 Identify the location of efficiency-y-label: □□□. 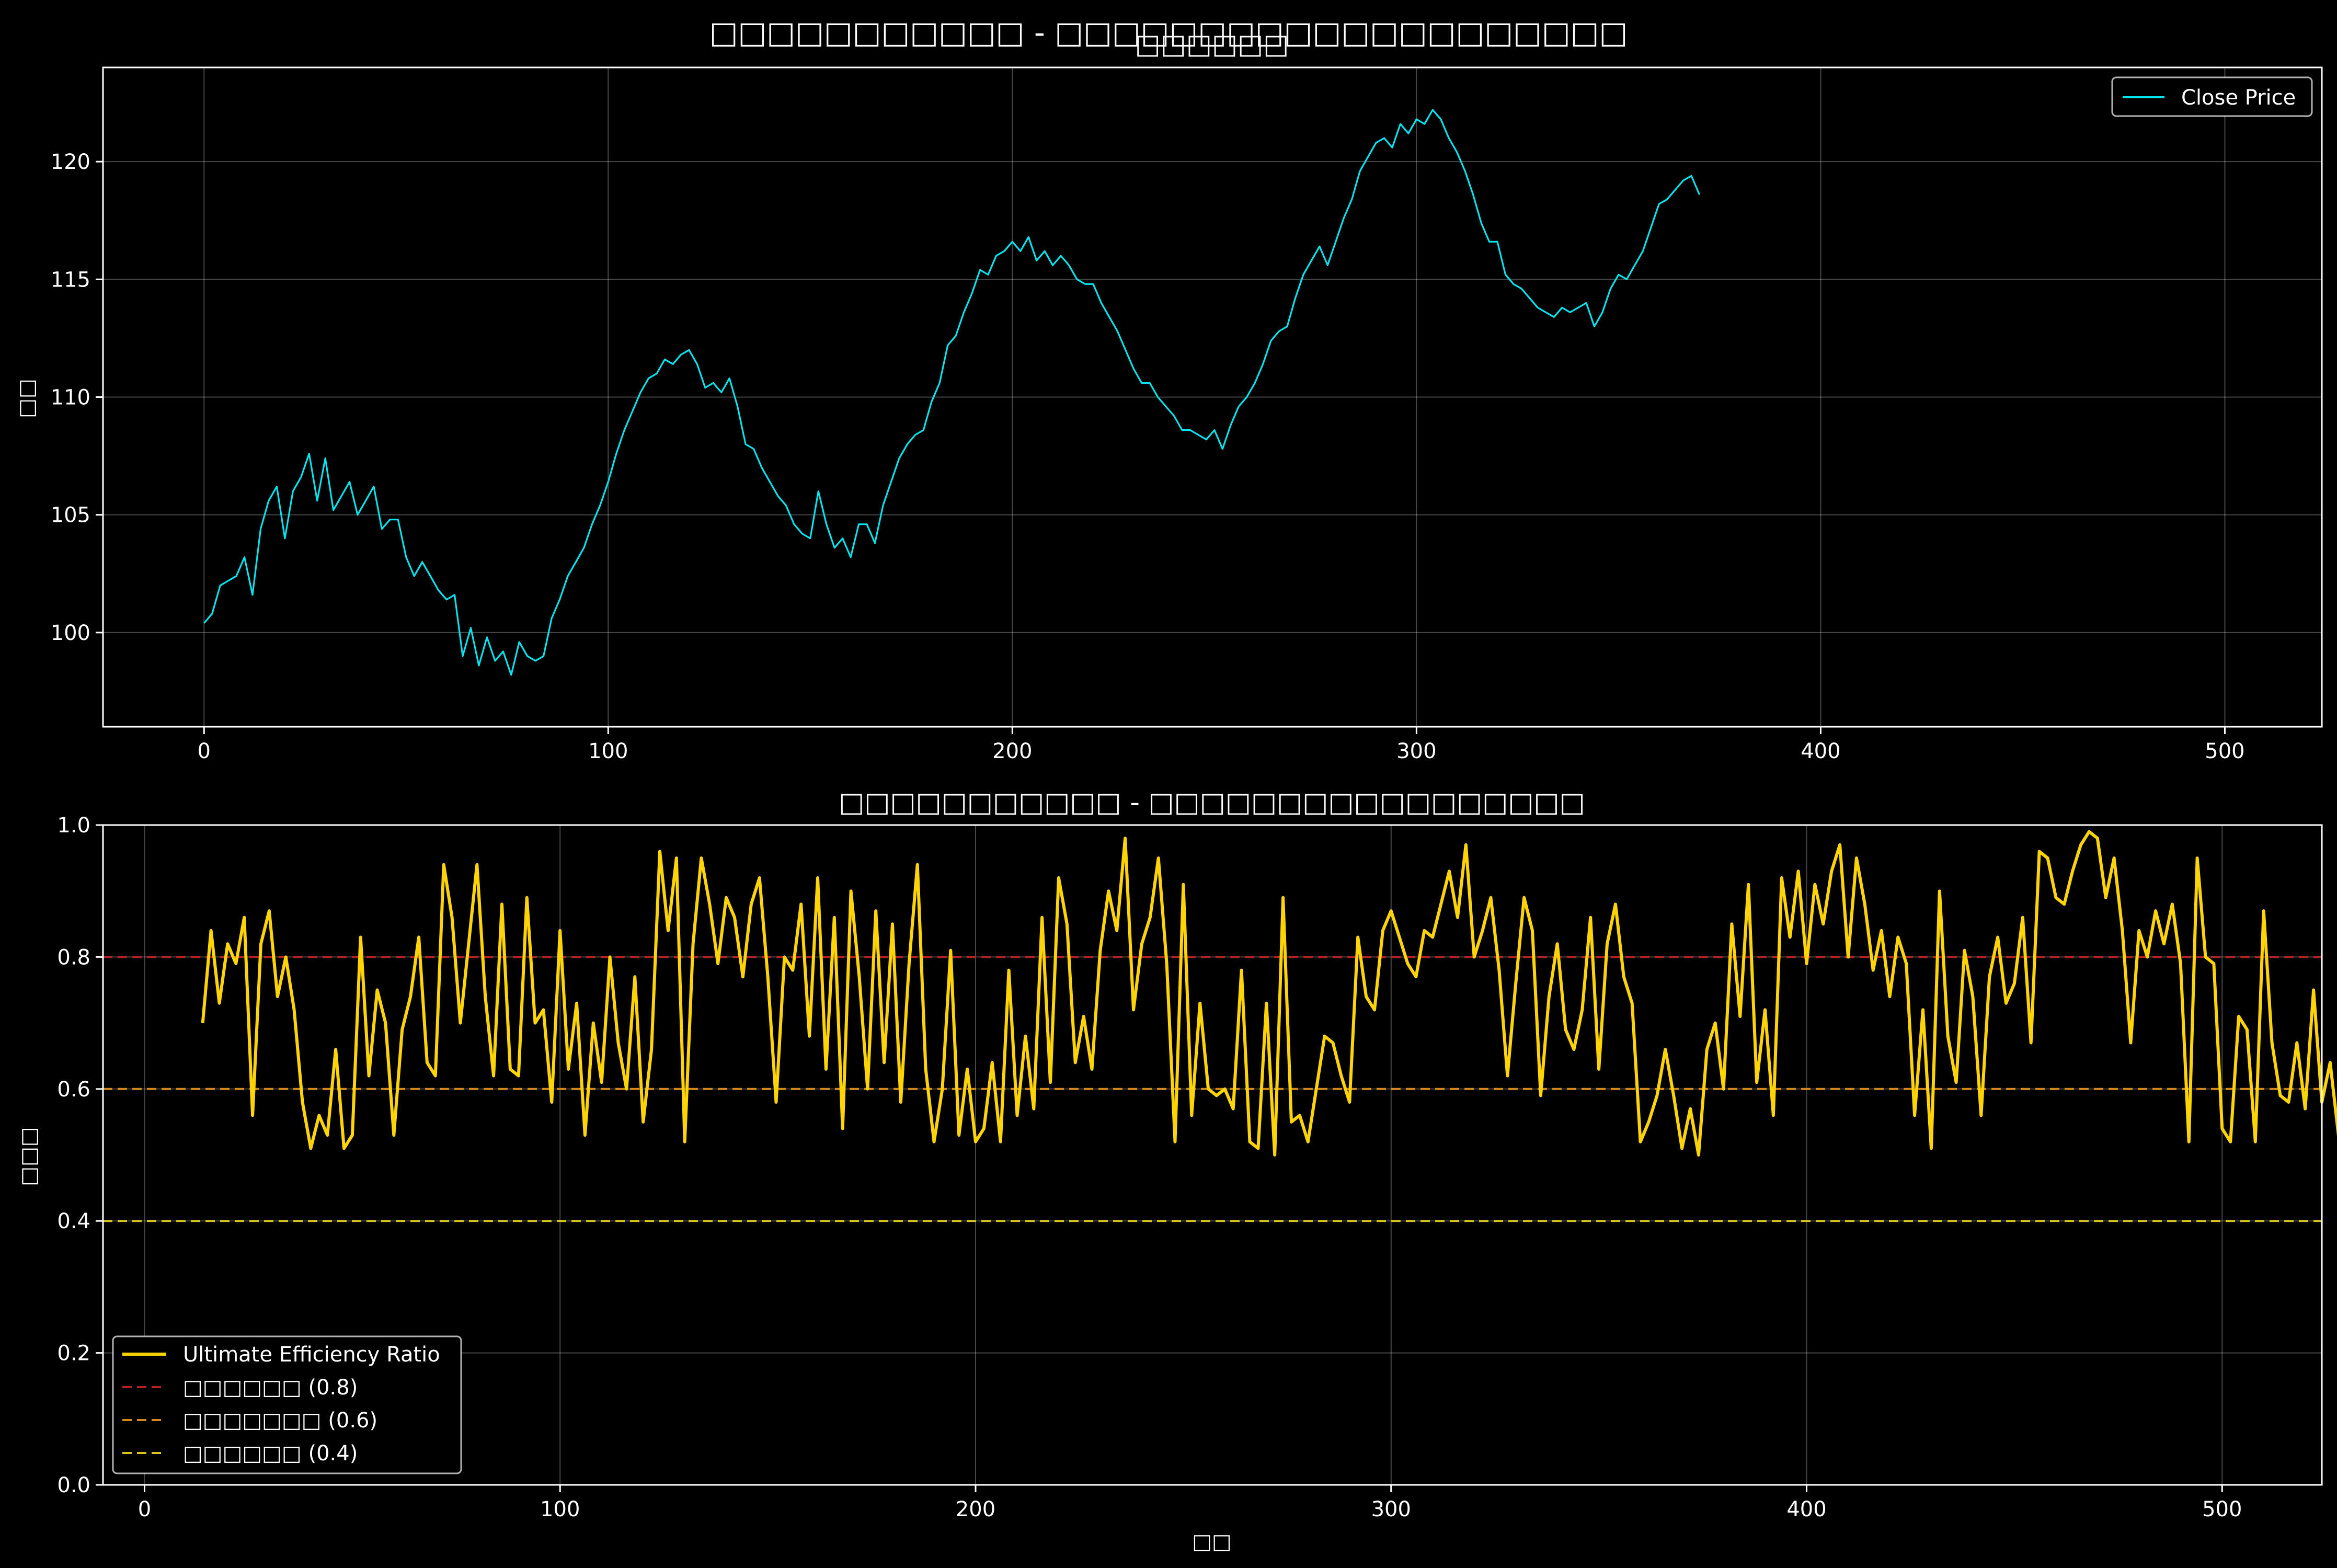
(29, 1156).